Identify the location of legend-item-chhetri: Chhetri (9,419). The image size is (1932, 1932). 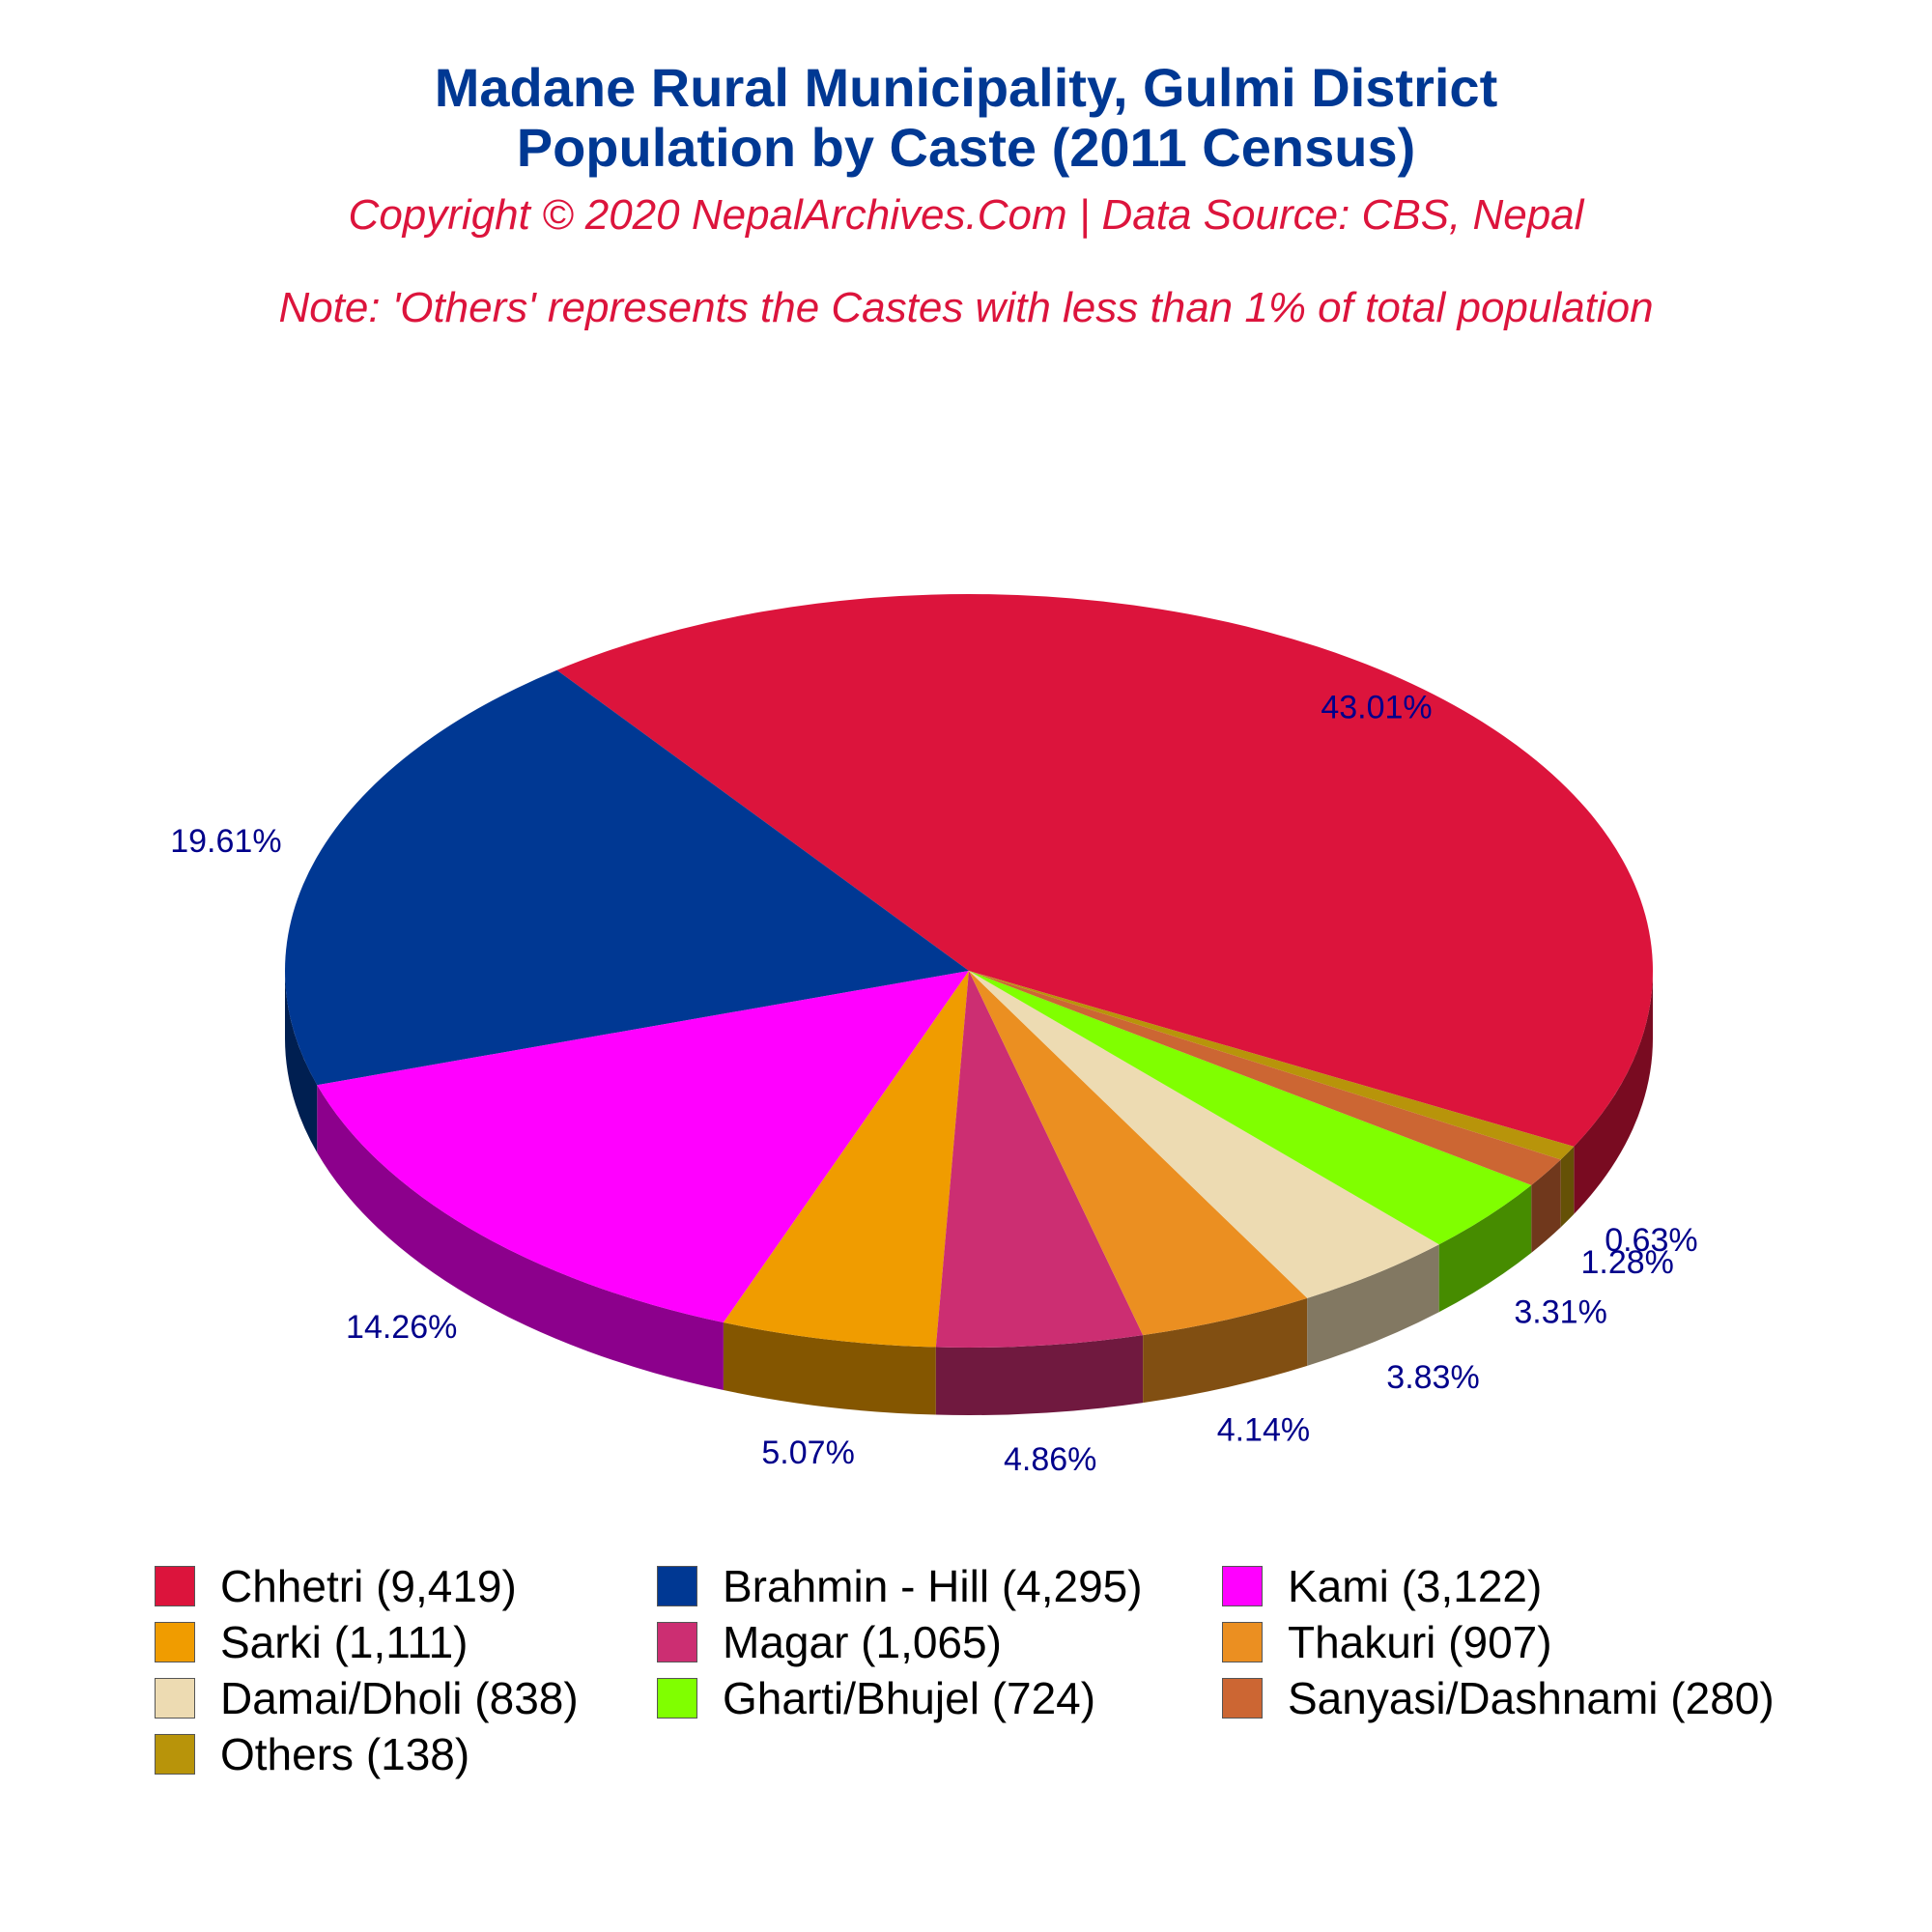
(406, 1586).